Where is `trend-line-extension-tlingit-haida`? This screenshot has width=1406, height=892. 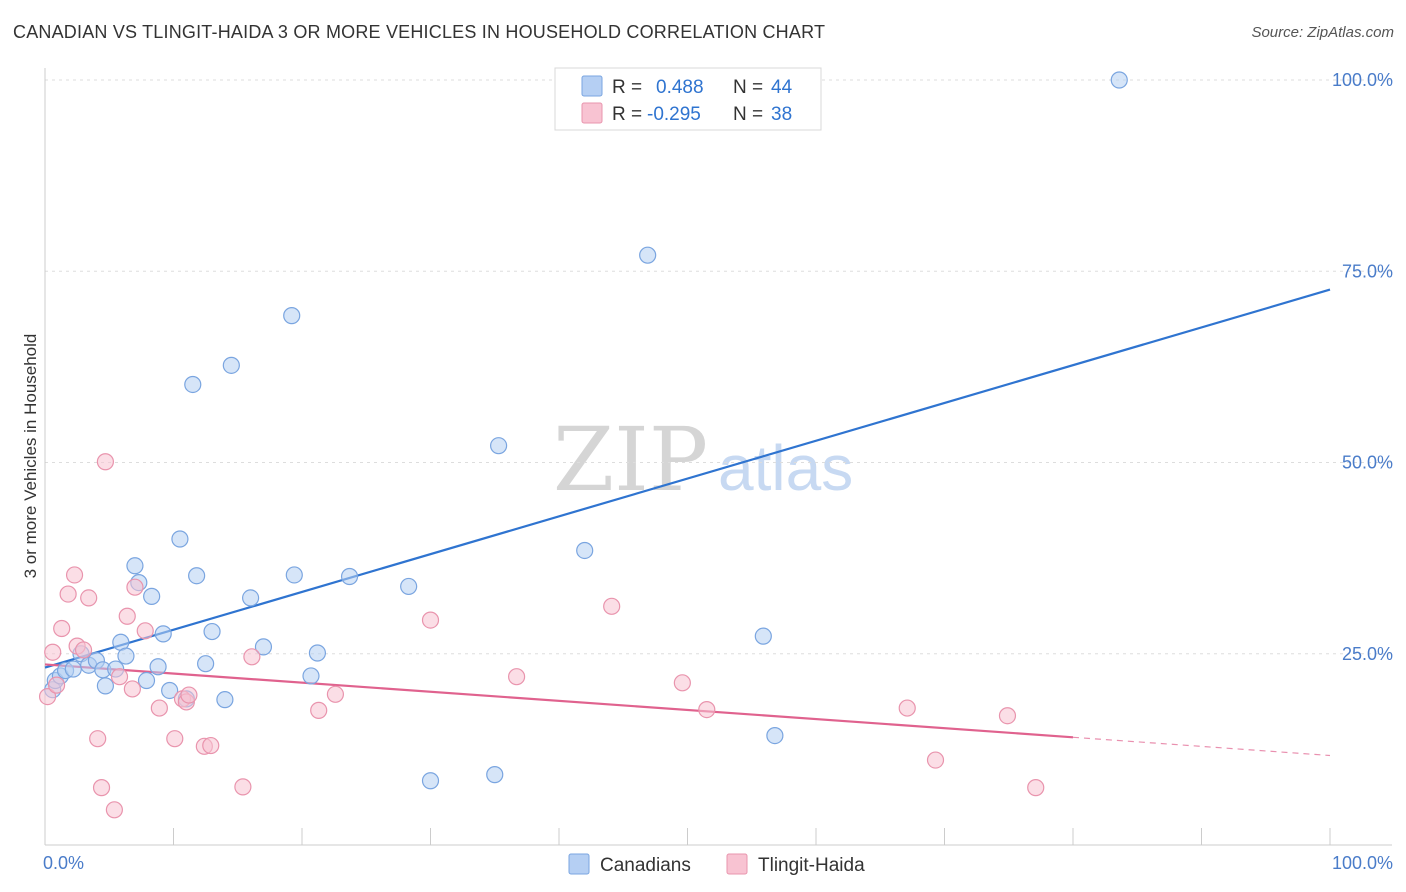
trend-line-extension-tlingit-haida is located at coordinates (1201, 746).